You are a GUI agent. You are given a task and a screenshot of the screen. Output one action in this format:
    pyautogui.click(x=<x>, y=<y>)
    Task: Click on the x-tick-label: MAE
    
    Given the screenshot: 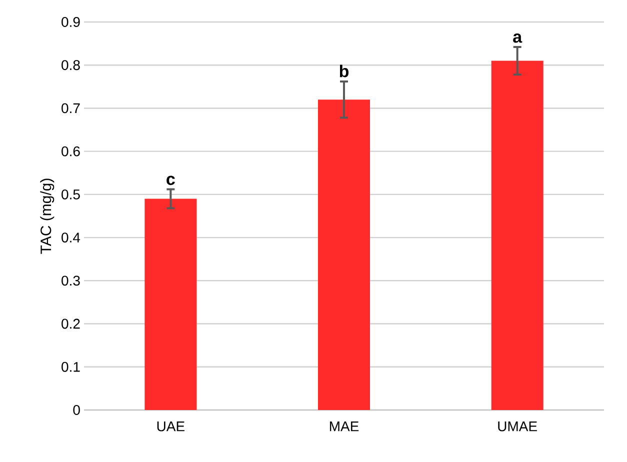 What is the action you would take?
    pyautogui.click(x=344, y=427)
    